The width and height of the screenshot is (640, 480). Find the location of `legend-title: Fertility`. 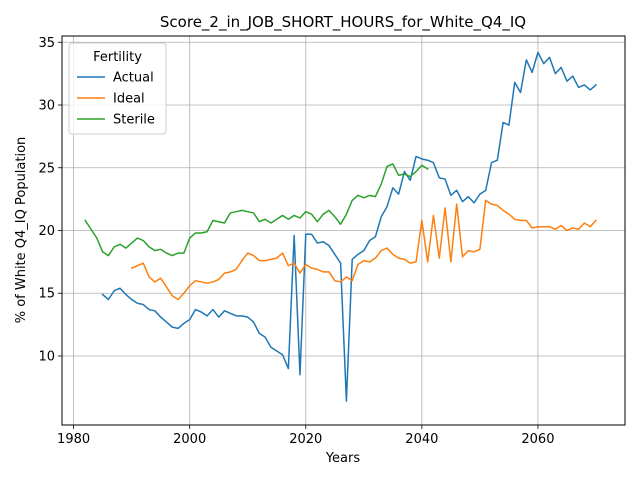

legend-title: Fertility is located at coordinates (117, 57).